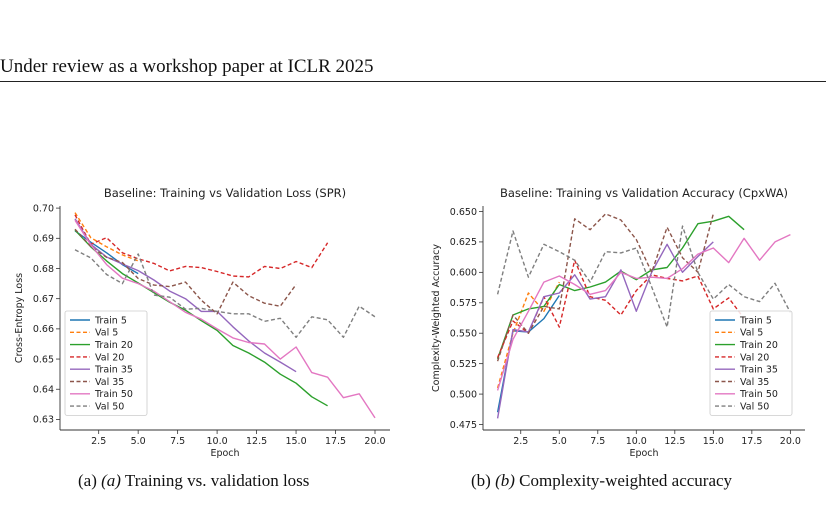 The width and height of the screenshot is (826, 526). Describe the element at coordinates (43, 239) in the screenshot. I see `y-tick-label: 0.69` at that location.